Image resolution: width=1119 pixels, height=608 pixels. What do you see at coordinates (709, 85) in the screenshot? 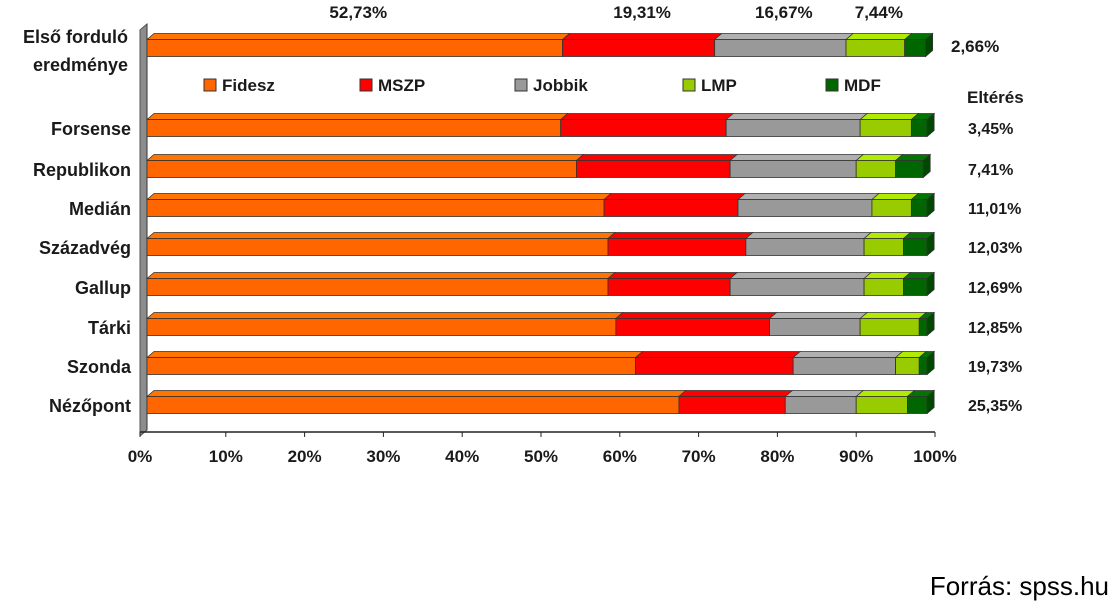
I see `legend-item-lmp: LMP` at bounding box center [709, 85].